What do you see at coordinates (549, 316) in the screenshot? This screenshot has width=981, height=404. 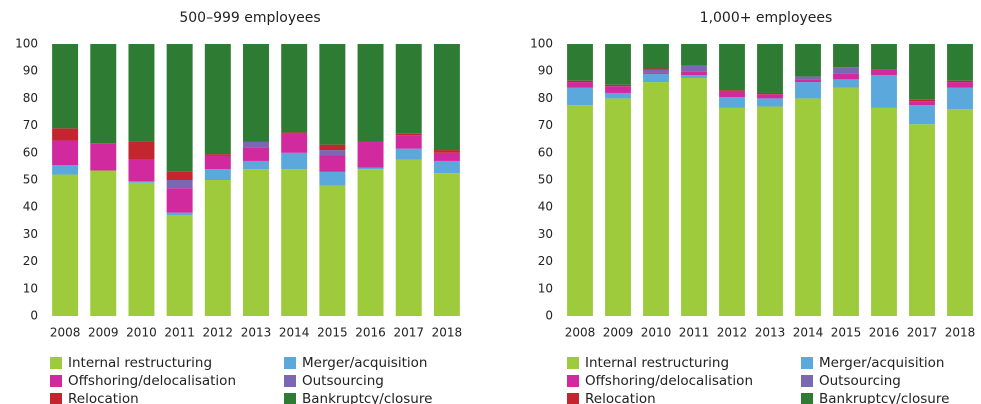 I see `y-tick-label: 0` at bounding box center [549, 316].